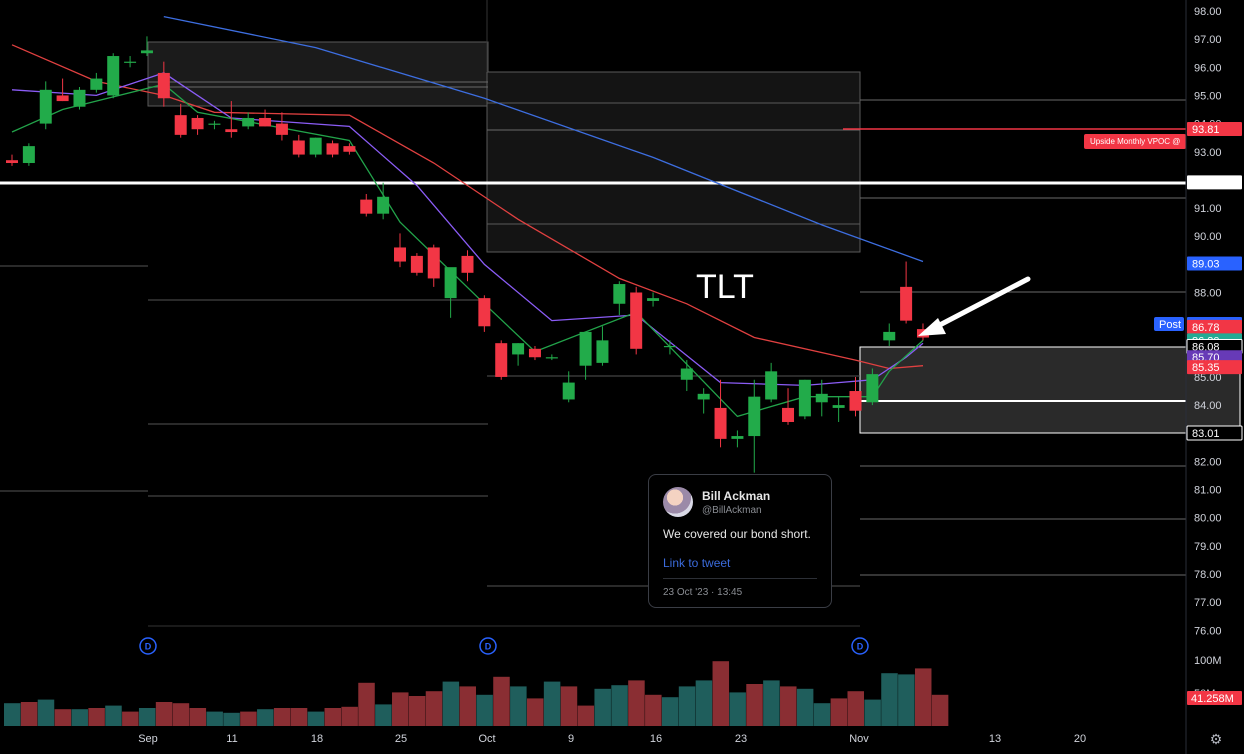  Describe the element at coordinates (1206, 434) in the screenshot. I see `price-label-text: 83.01` at that location.